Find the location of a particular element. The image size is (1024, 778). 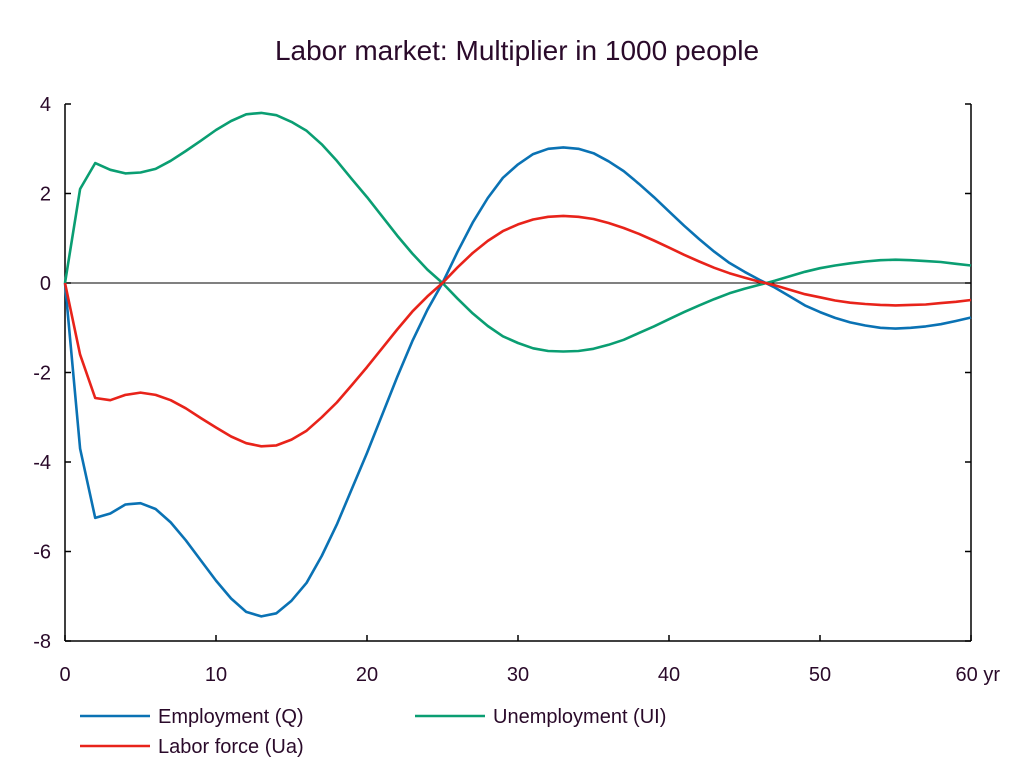

x-tick-label: 0 is located at coordinates (64, 675).